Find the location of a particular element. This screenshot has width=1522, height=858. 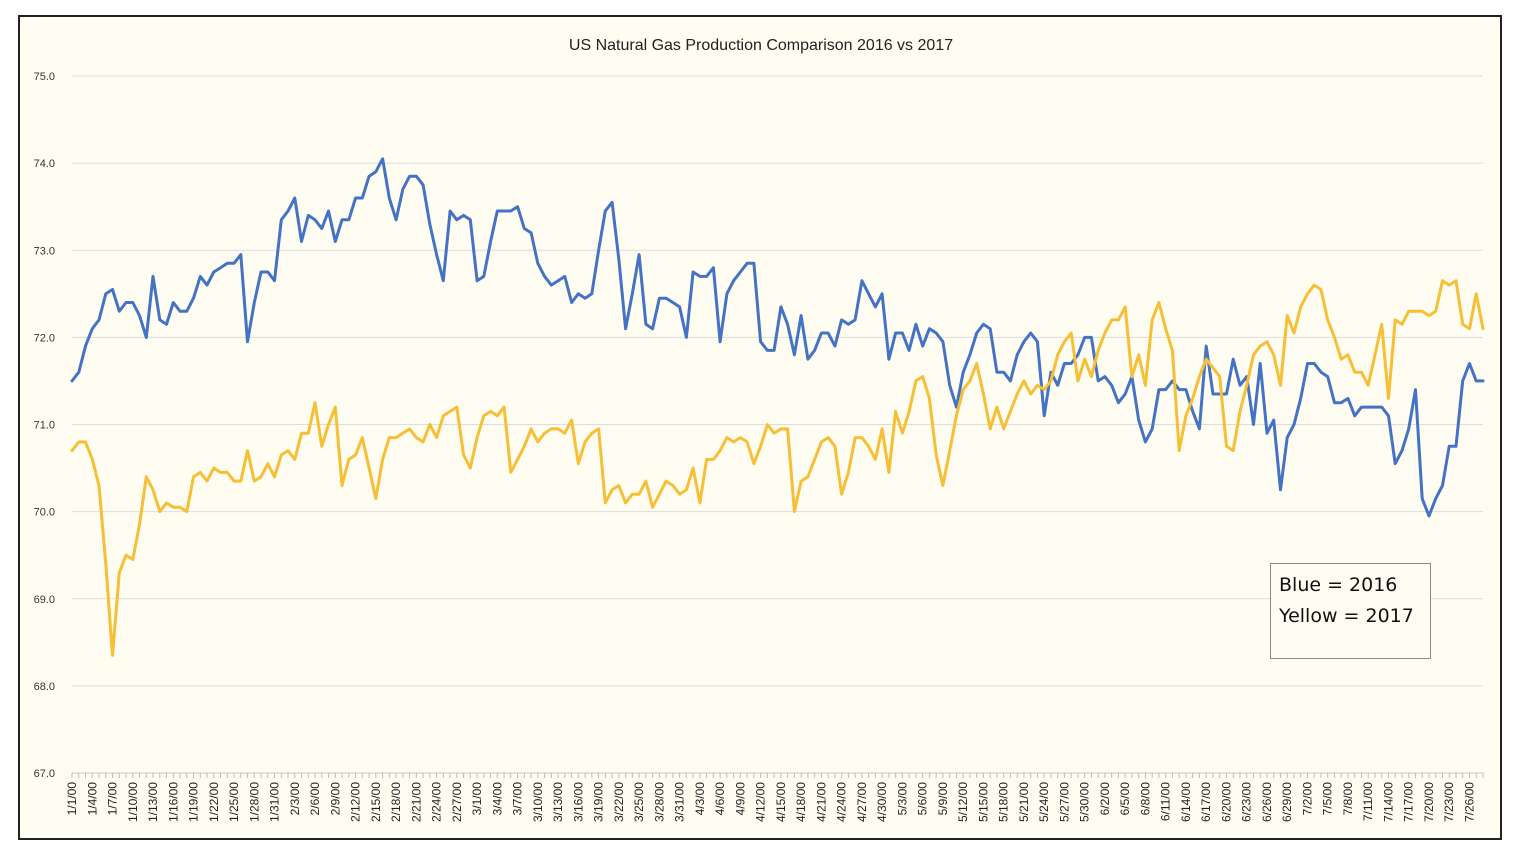

x-tick-label: 1/13/00 is located at coordinates (153, 802).